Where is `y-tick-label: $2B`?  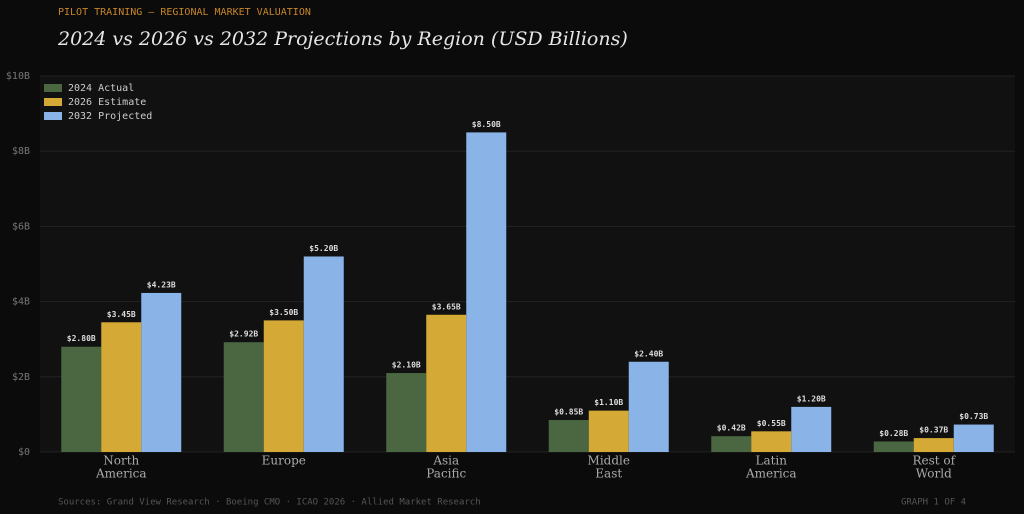
y-tick-label: $2B is located at coordinates (21, 377).